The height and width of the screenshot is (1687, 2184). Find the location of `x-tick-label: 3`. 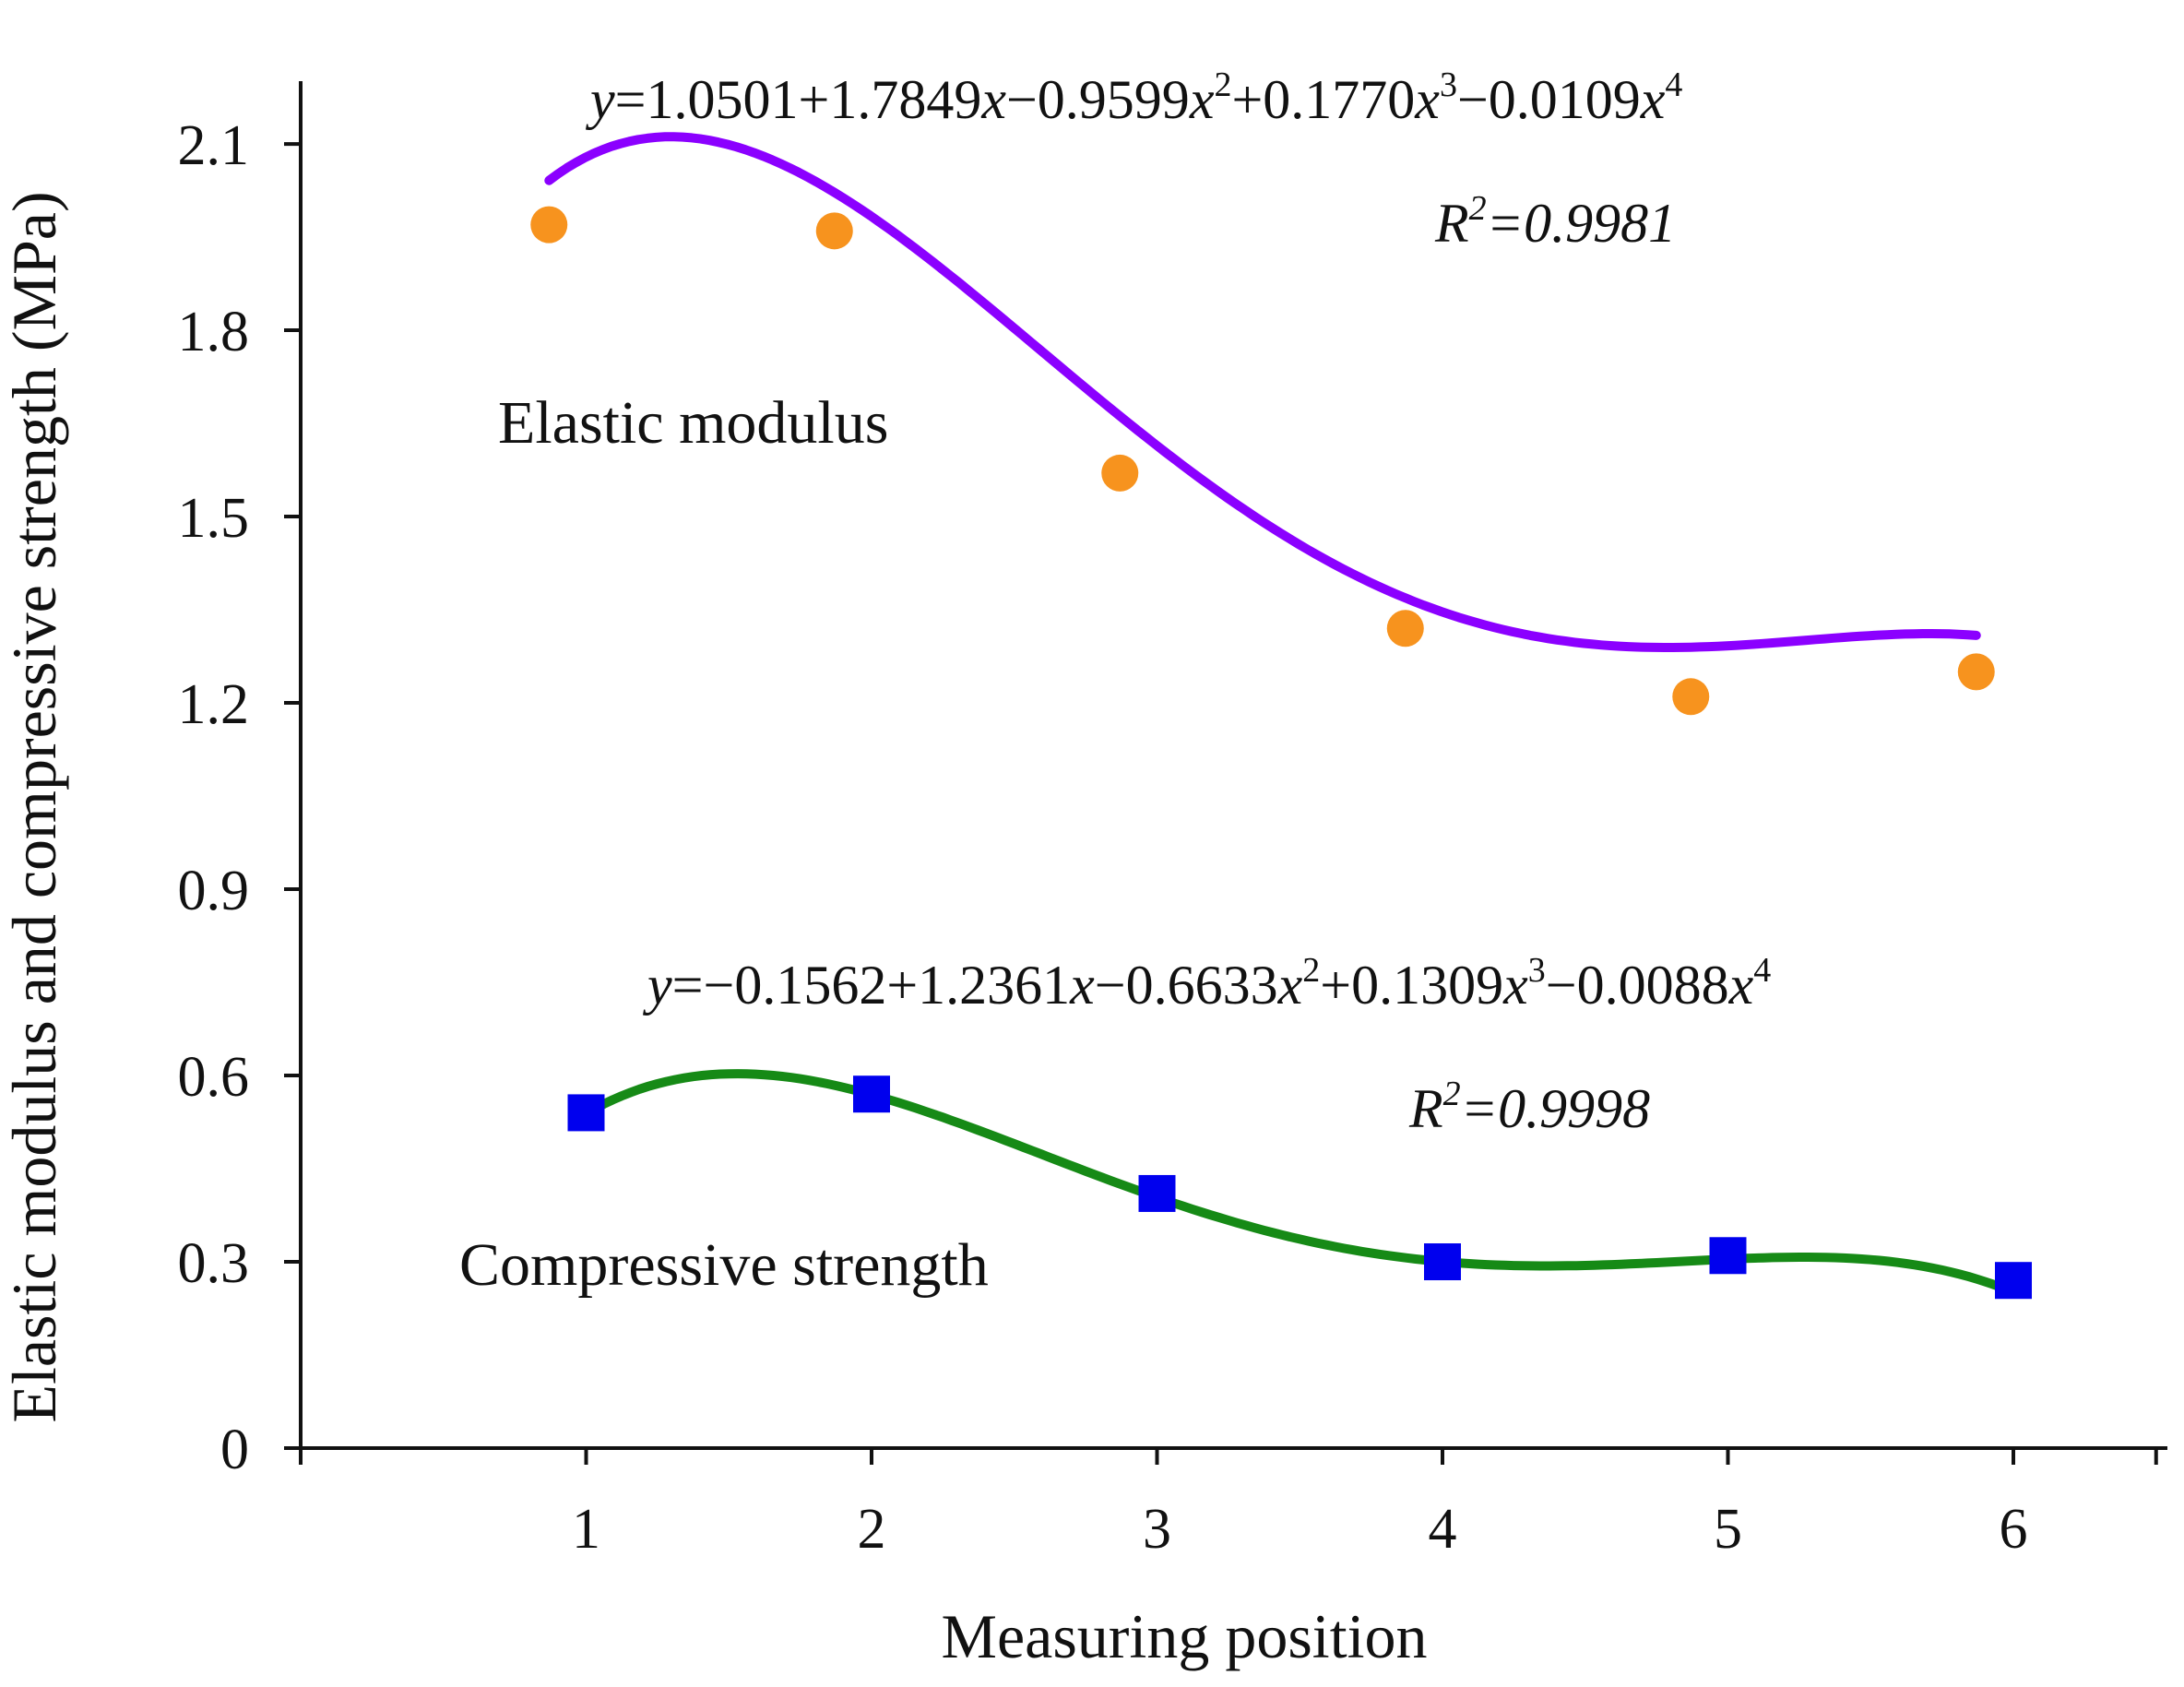

x-tick-label: 3 is located at coordinates (1157, 1529).